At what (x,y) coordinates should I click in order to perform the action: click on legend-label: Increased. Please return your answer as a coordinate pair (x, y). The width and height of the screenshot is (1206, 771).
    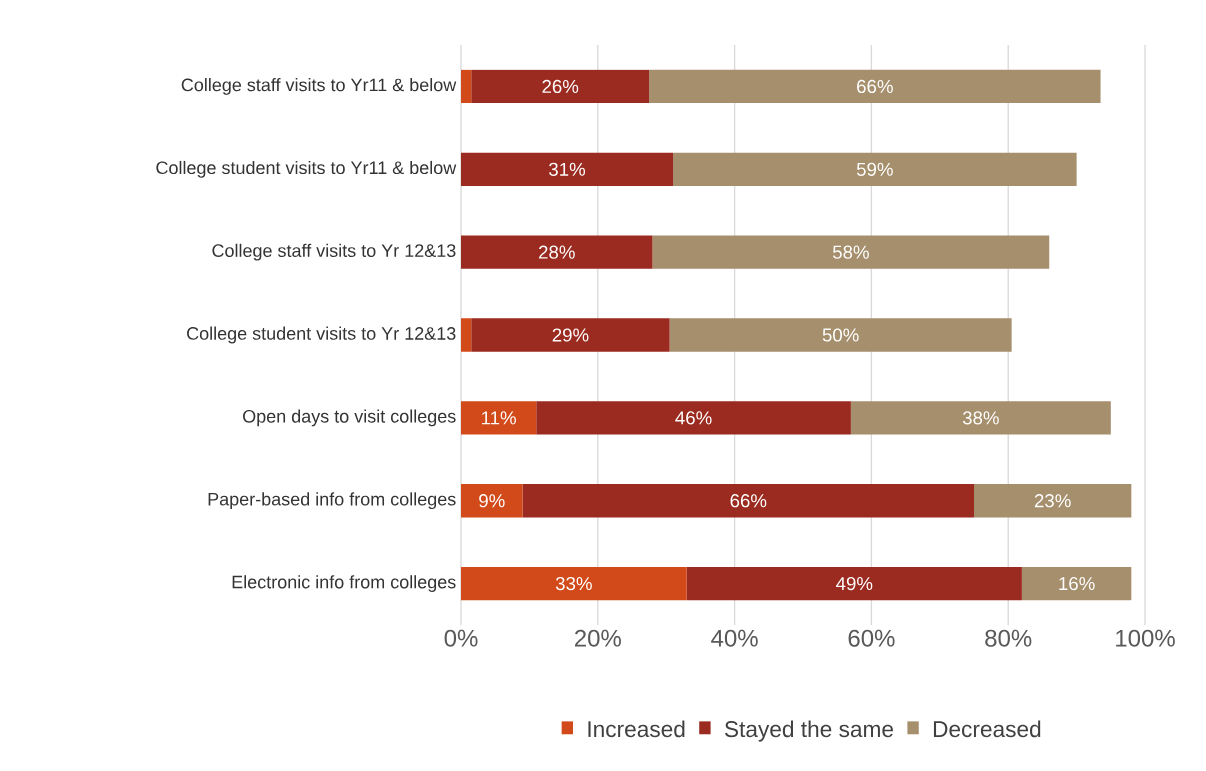
    Looking at the image, I should click on (636, 729).